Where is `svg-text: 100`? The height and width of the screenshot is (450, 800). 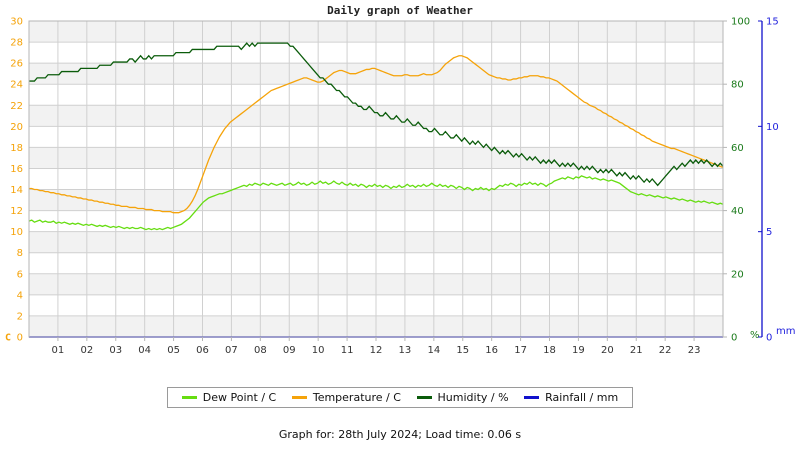
svg-text: 100 is located at coordinates (740, 22).